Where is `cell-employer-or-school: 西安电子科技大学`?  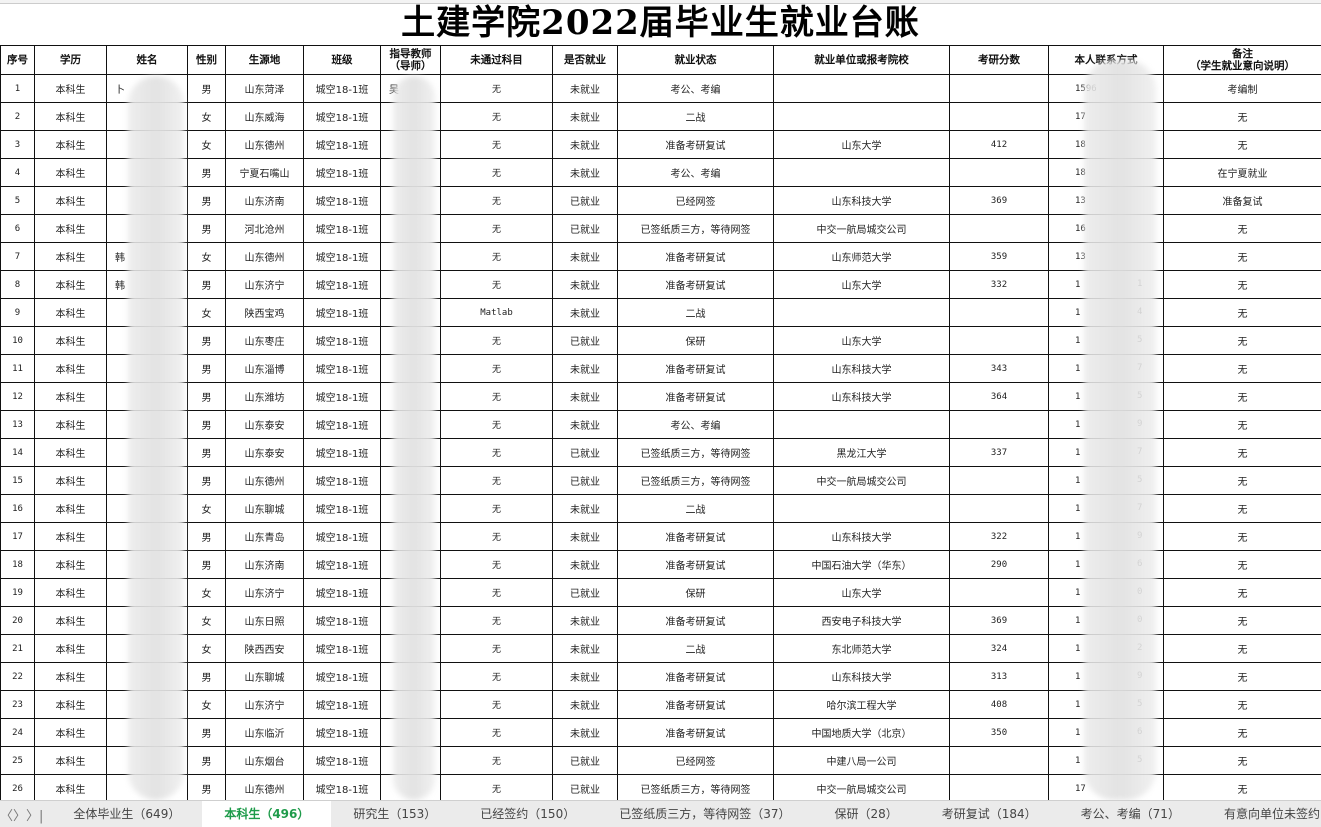 cell-employer-or-school: 西安电子科技大学 is located at coordinates (862, 621).